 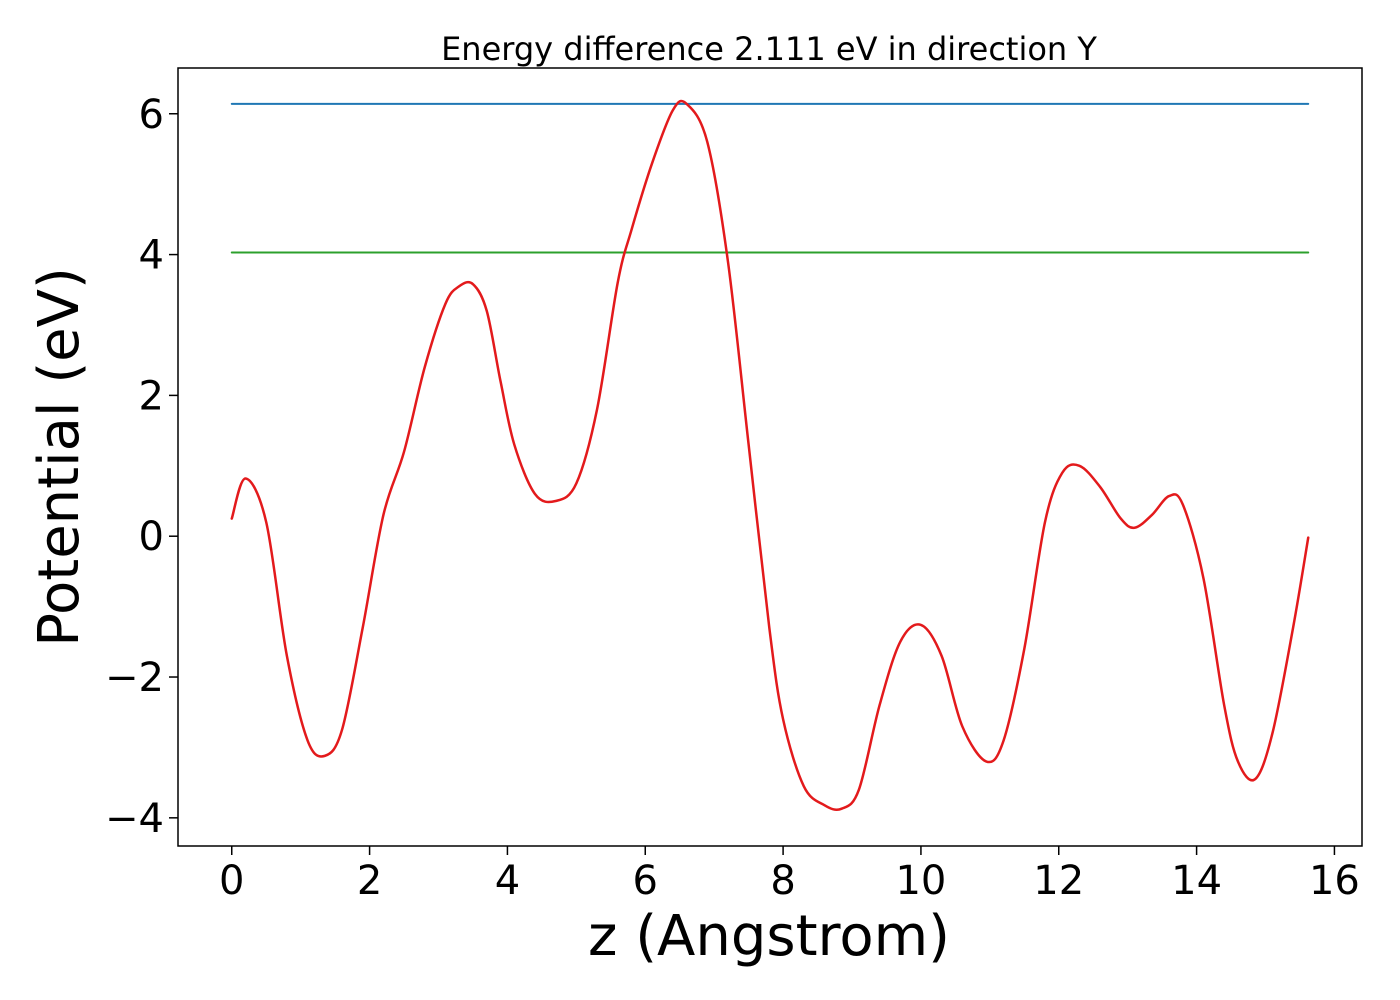 What do you see at coordinates (920, 881) in the screenshot?
I see `x-tick-label: 10` at bounding box center [920, 881].